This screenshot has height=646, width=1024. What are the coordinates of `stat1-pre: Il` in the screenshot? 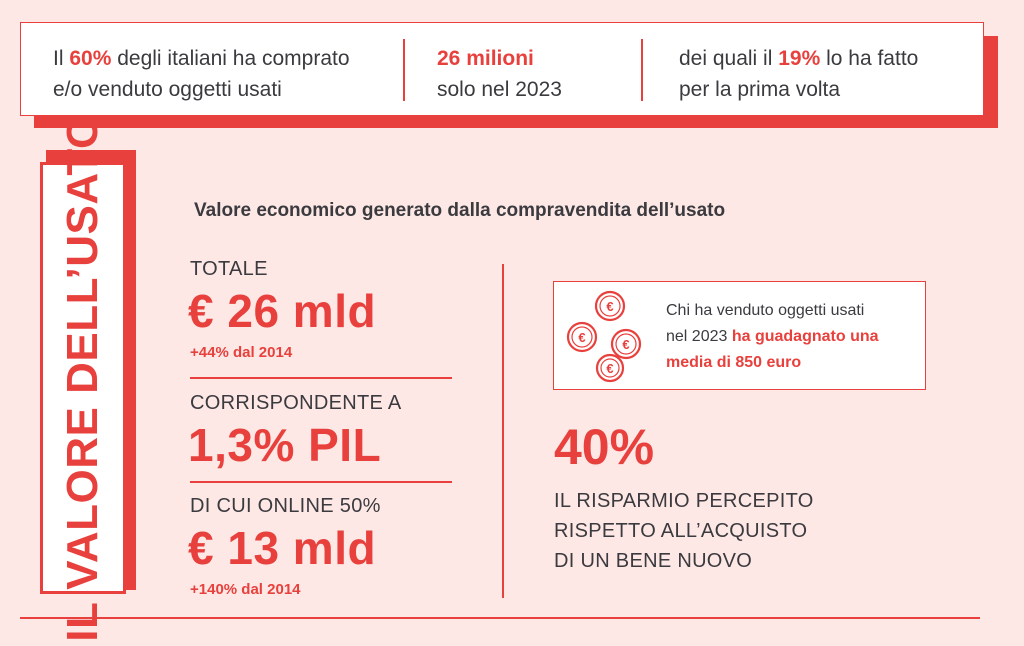 It's located at (61, 58).